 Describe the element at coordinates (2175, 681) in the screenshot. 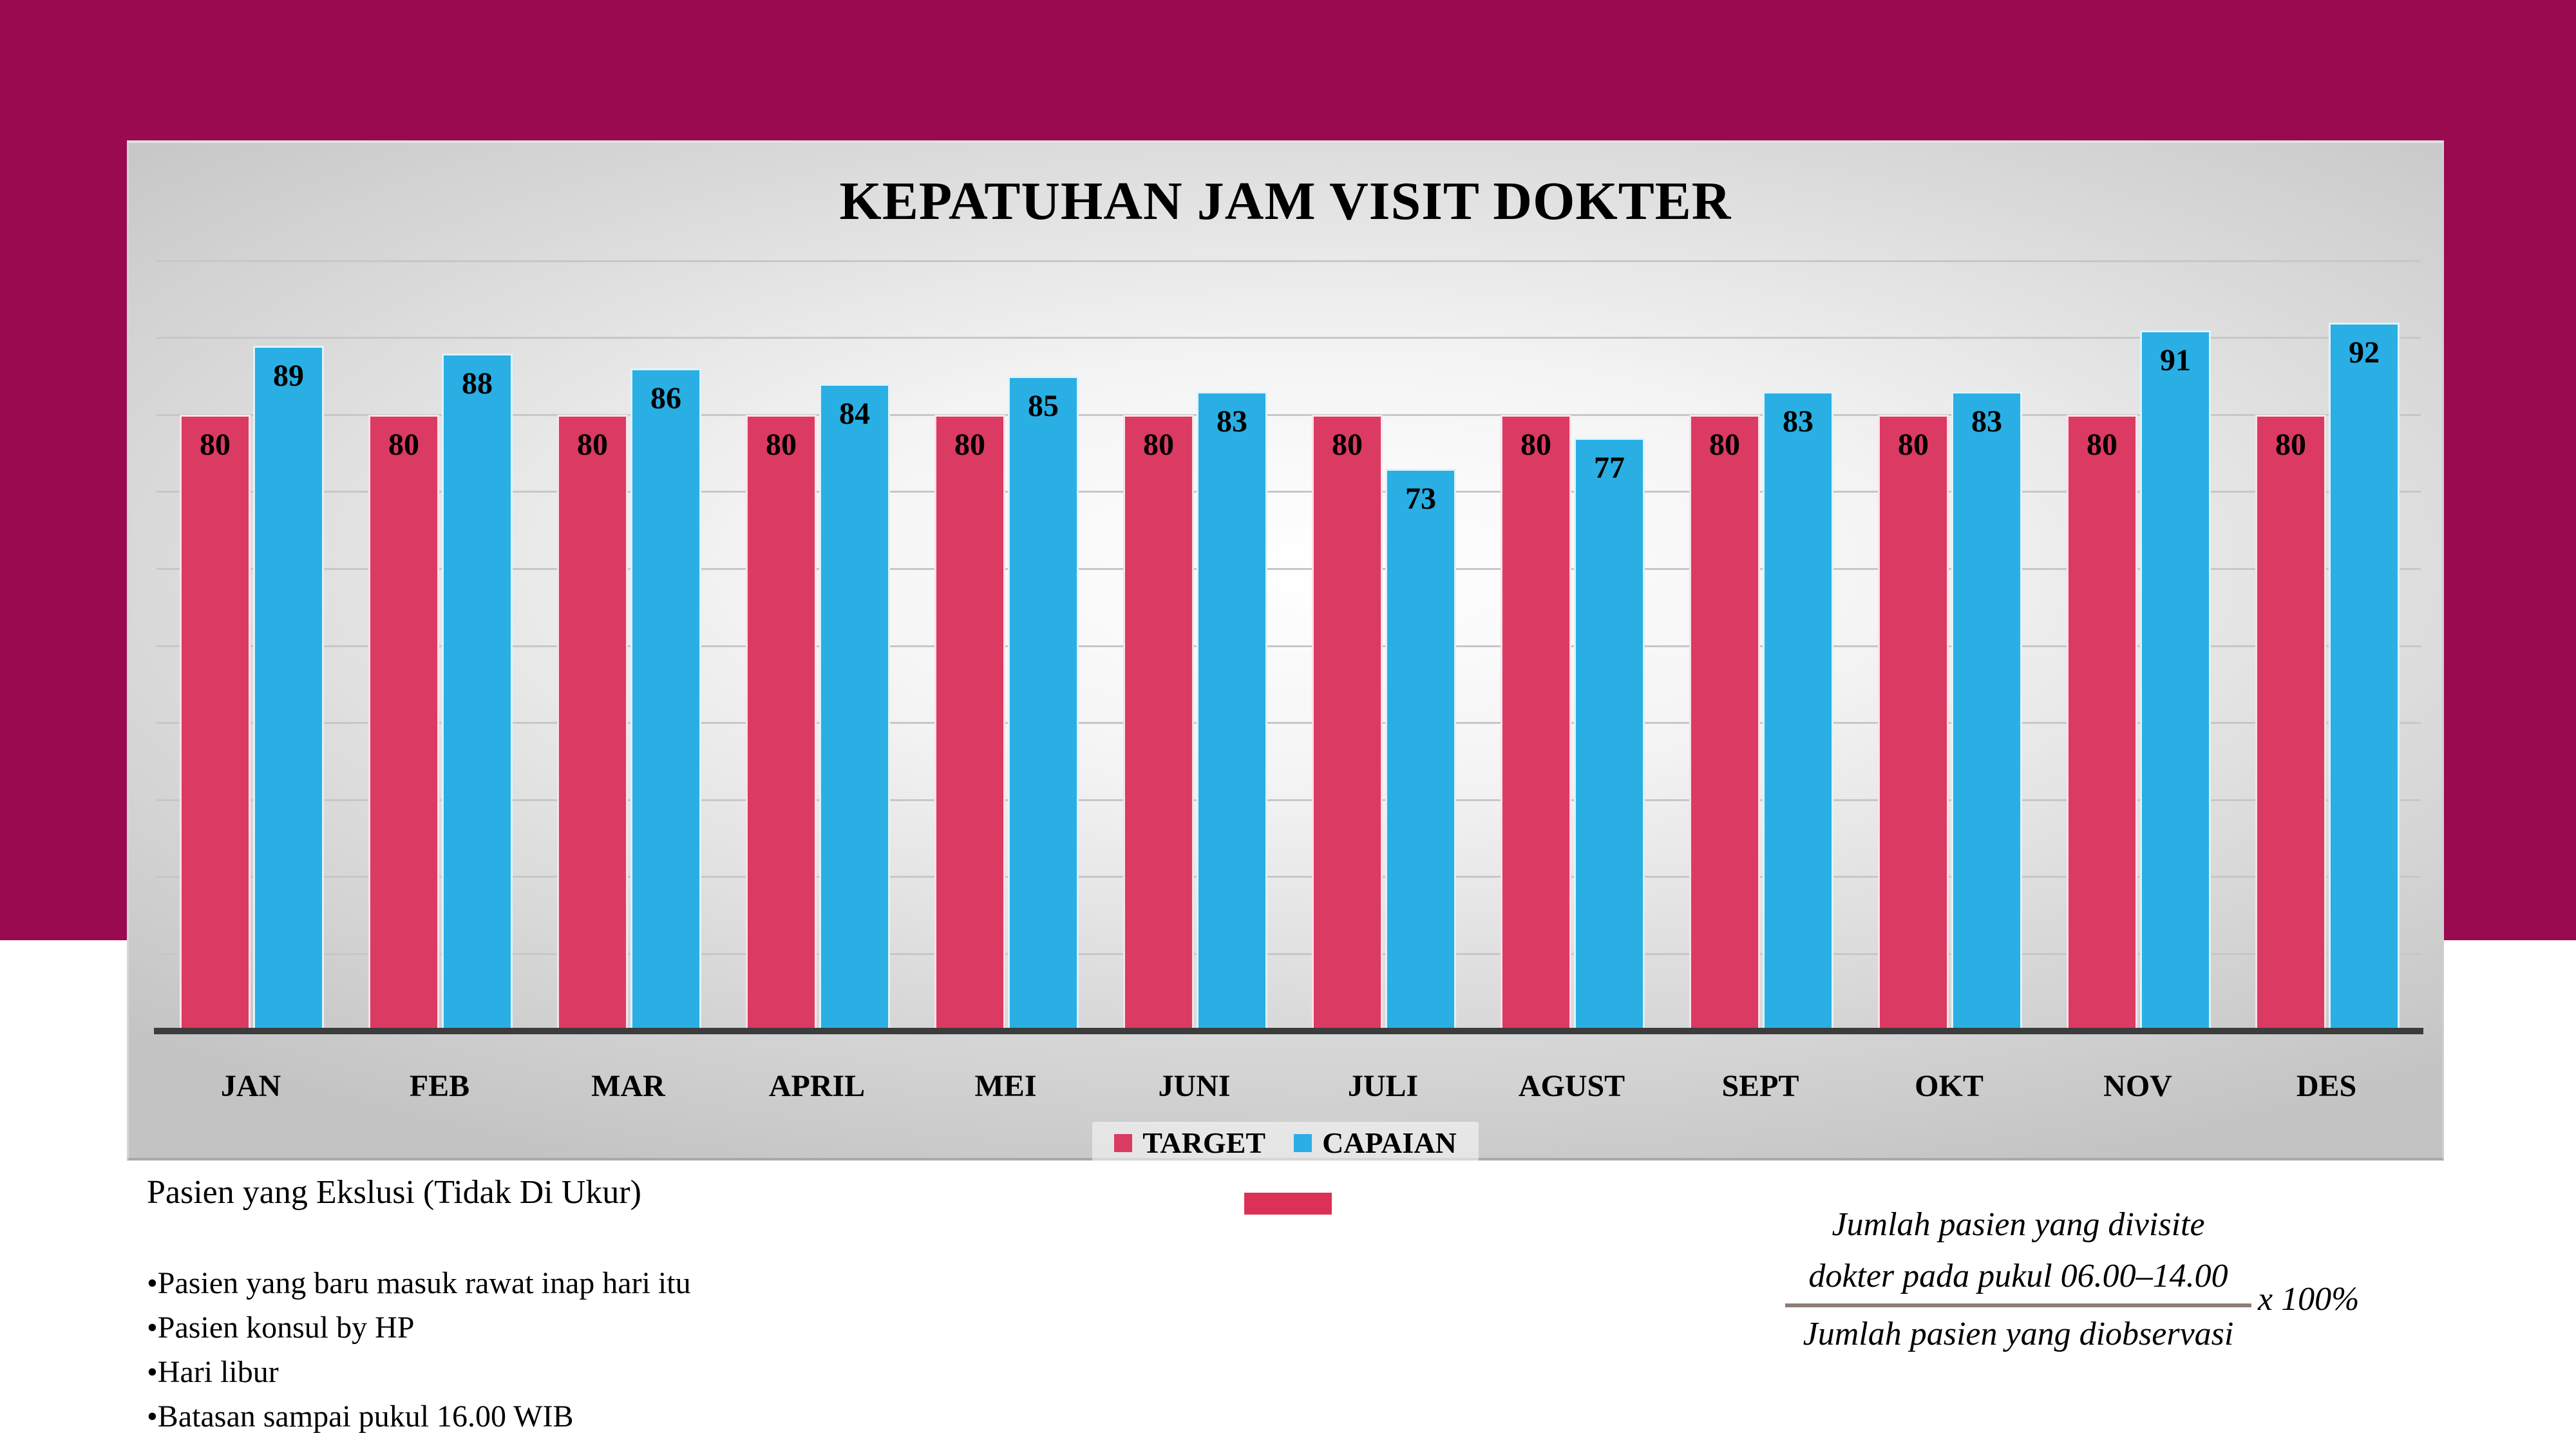

I see `bar-capaian-nov: 91` at that location.